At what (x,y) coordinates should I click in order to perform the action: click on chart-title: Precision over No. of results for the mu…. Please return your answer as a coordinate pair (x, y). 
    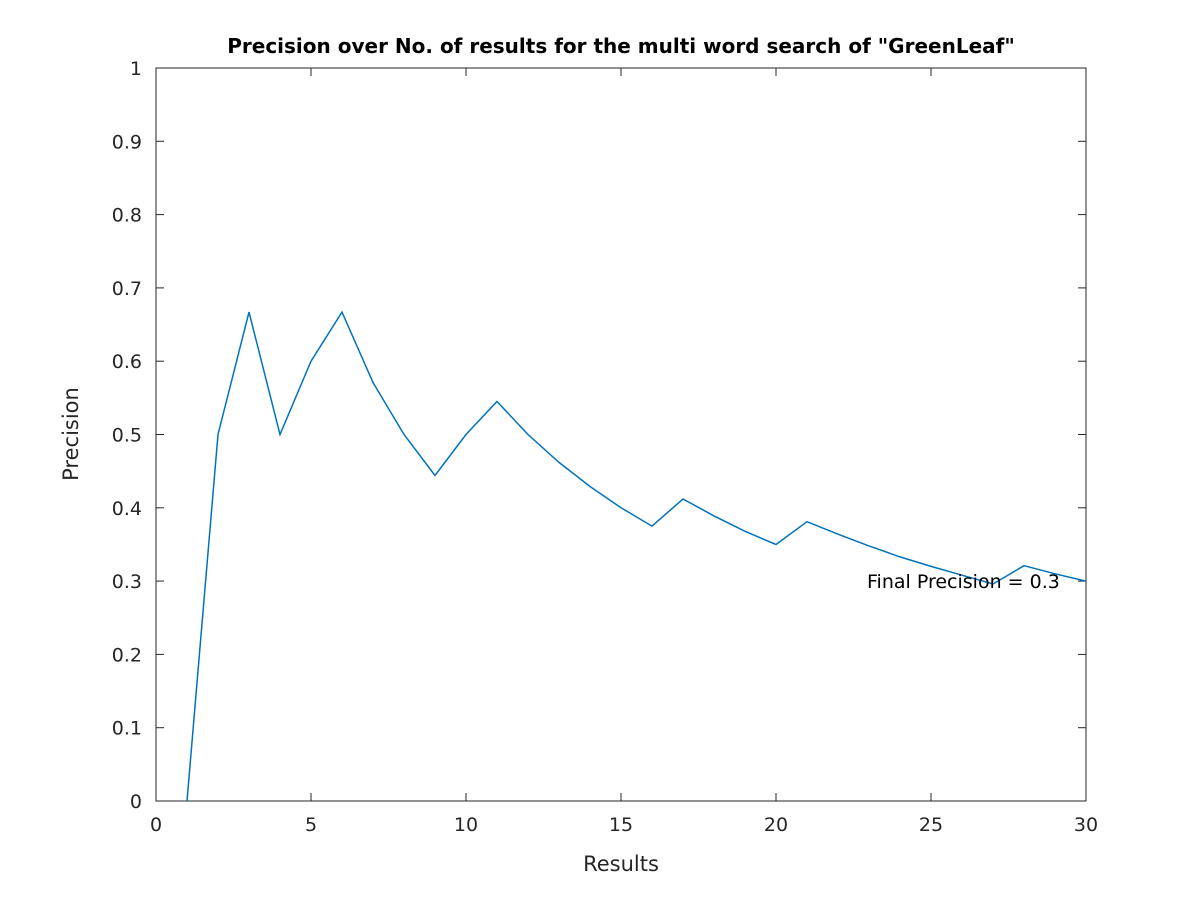
    Looking at the image, I should click on (621, 46).